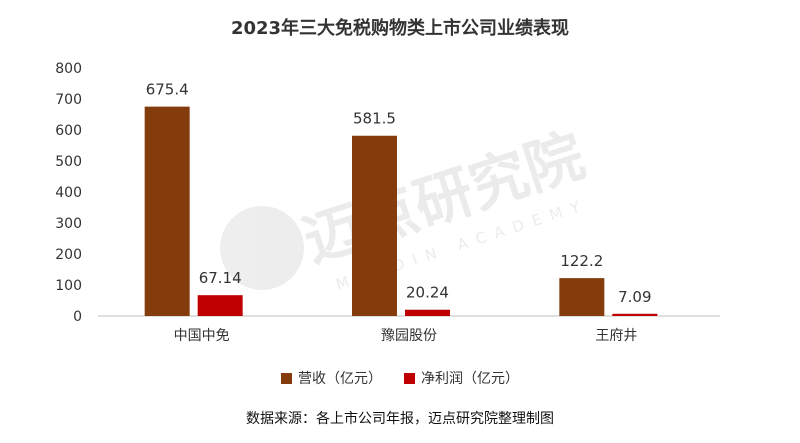 This screenshot has height=443, width=800. Describe the element at coordinates (68, 255) in the screenshot. I see `y-tick-label: 200` at that location.